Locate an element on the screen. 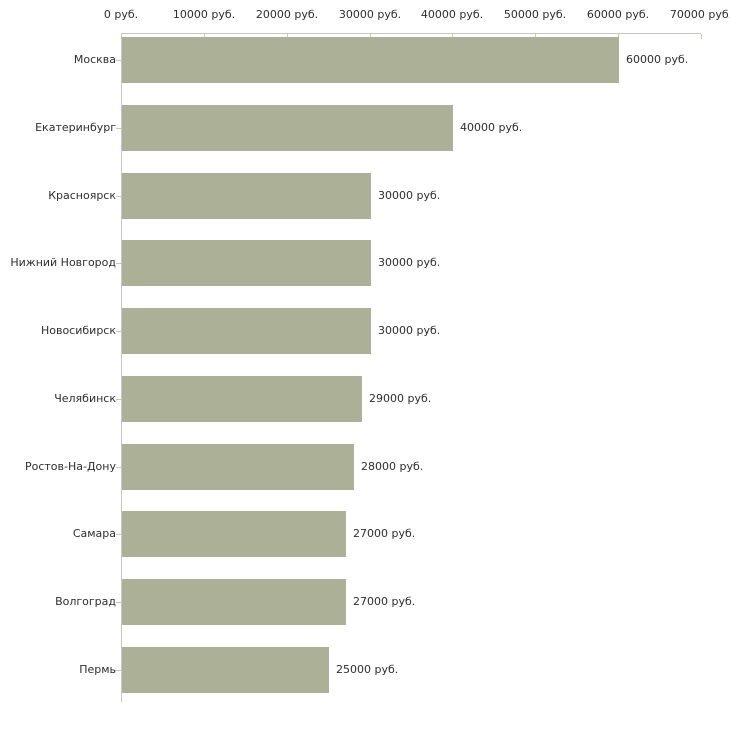  category-label: Ростов-На-Дону is located at coordinates (70, 466).